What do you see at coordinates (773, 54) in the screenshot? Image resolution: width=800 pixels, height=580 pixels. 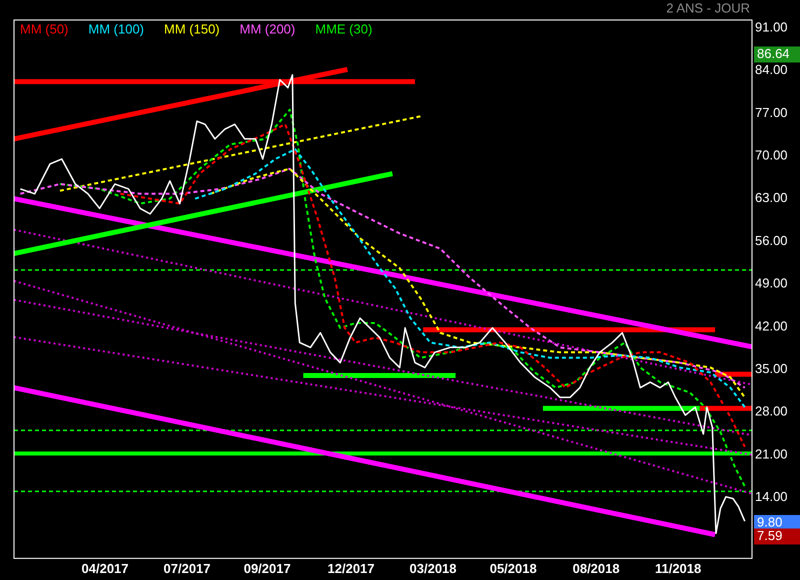 I see `text: 86.64` at bounding box center [773, 54].